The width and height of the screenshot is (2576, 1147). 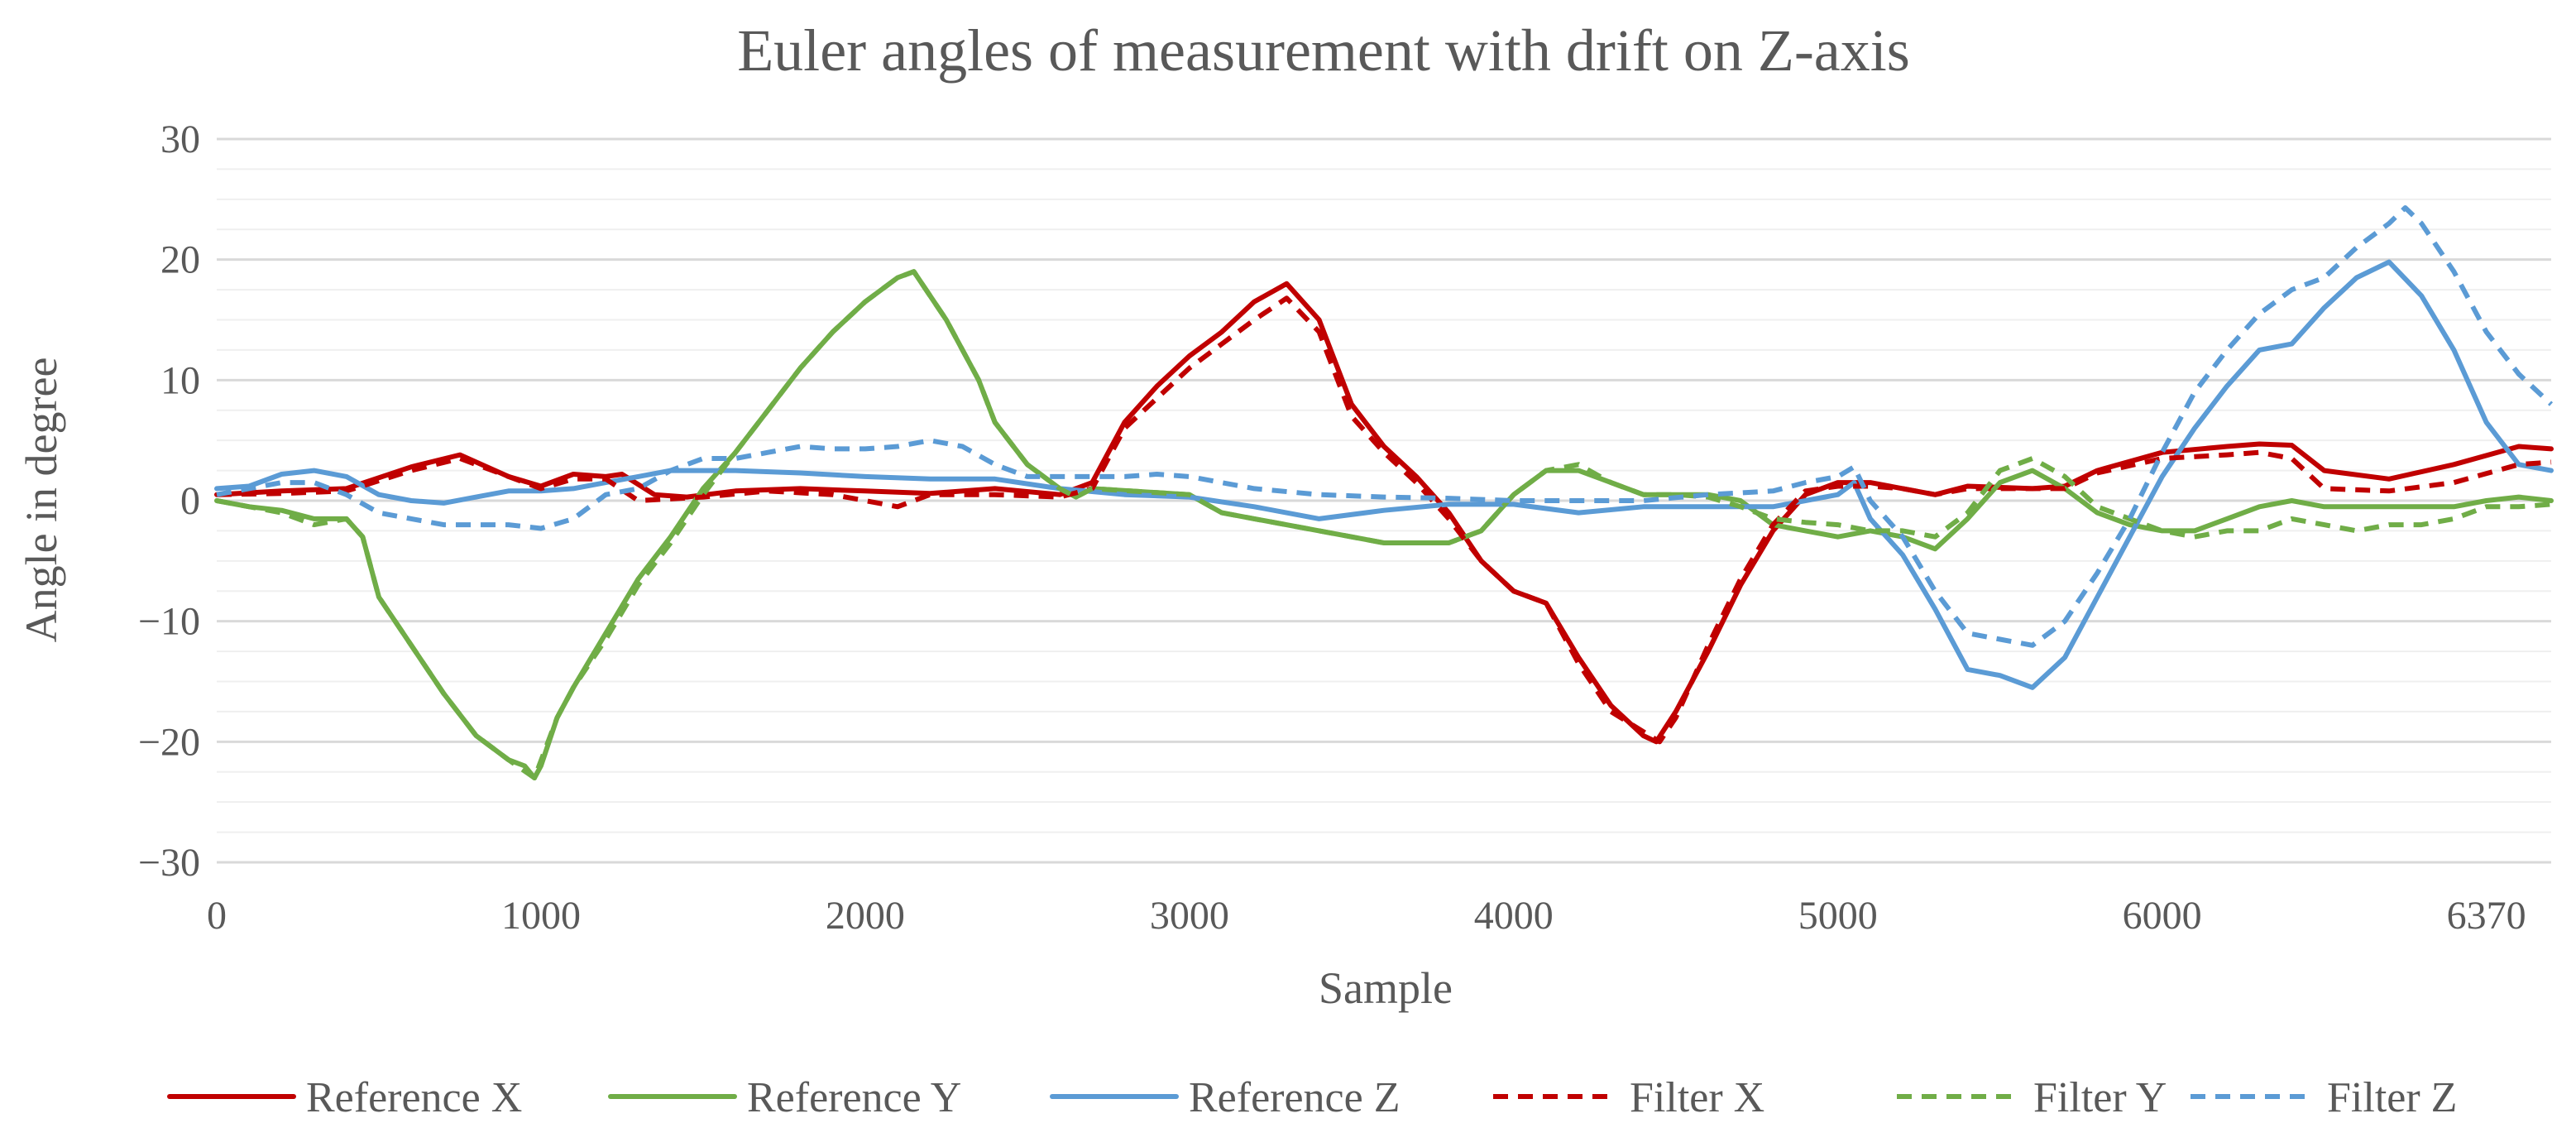 I want to click on x-tick-label: 2000, so click(x=865, y=916).